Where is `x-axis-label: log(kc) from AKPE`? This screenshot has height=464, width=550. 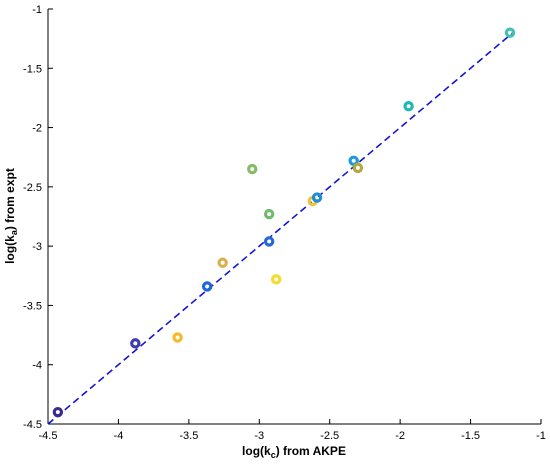 x-axis-label: log(kc) from AKPE is located at coordinates (294, 452).